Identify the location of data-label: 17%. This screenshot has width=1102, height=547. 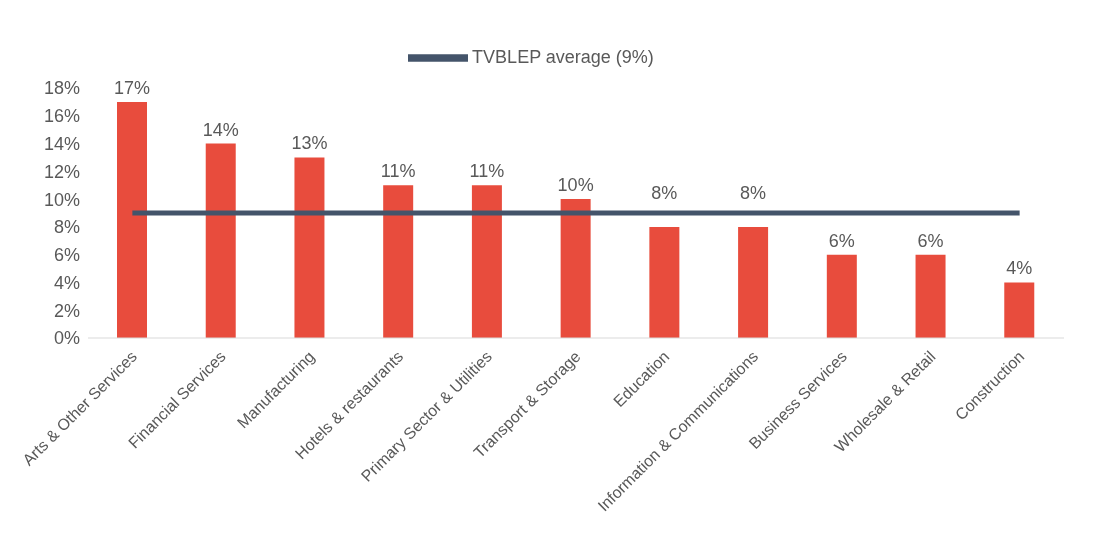
(132, 87).